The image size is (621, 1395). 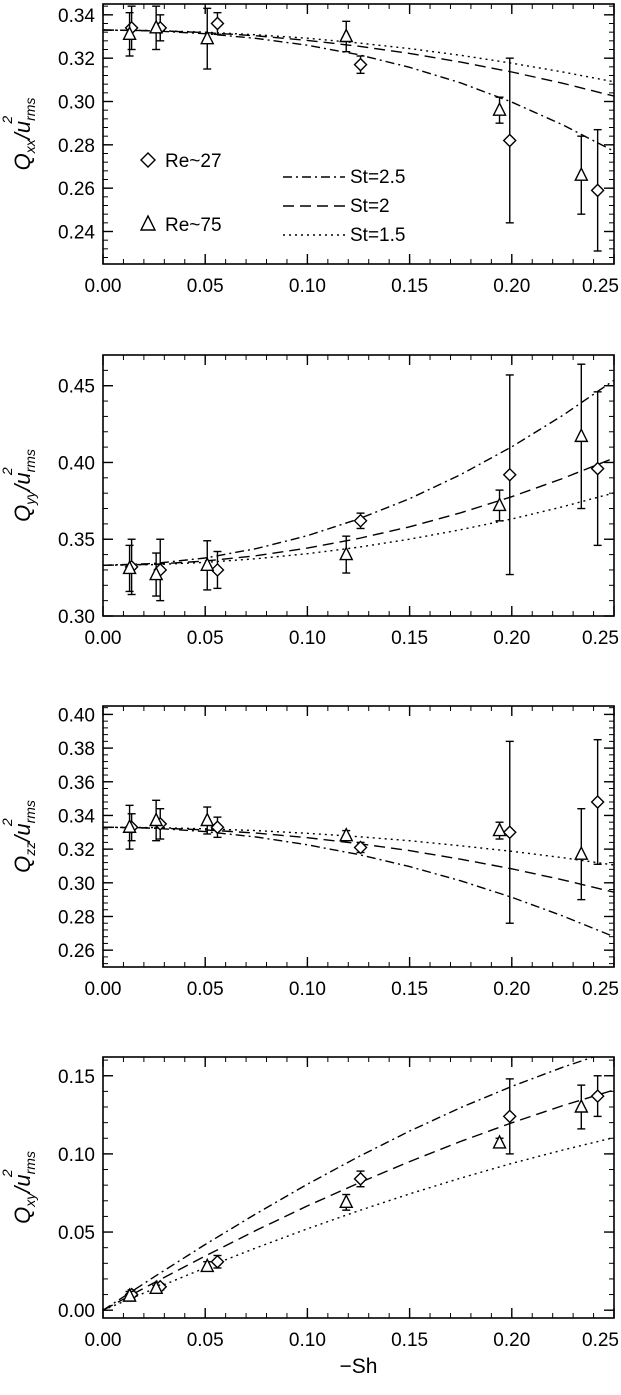 I want to click on y-axis-label-sub: xy, so click(x=30, y=1200).